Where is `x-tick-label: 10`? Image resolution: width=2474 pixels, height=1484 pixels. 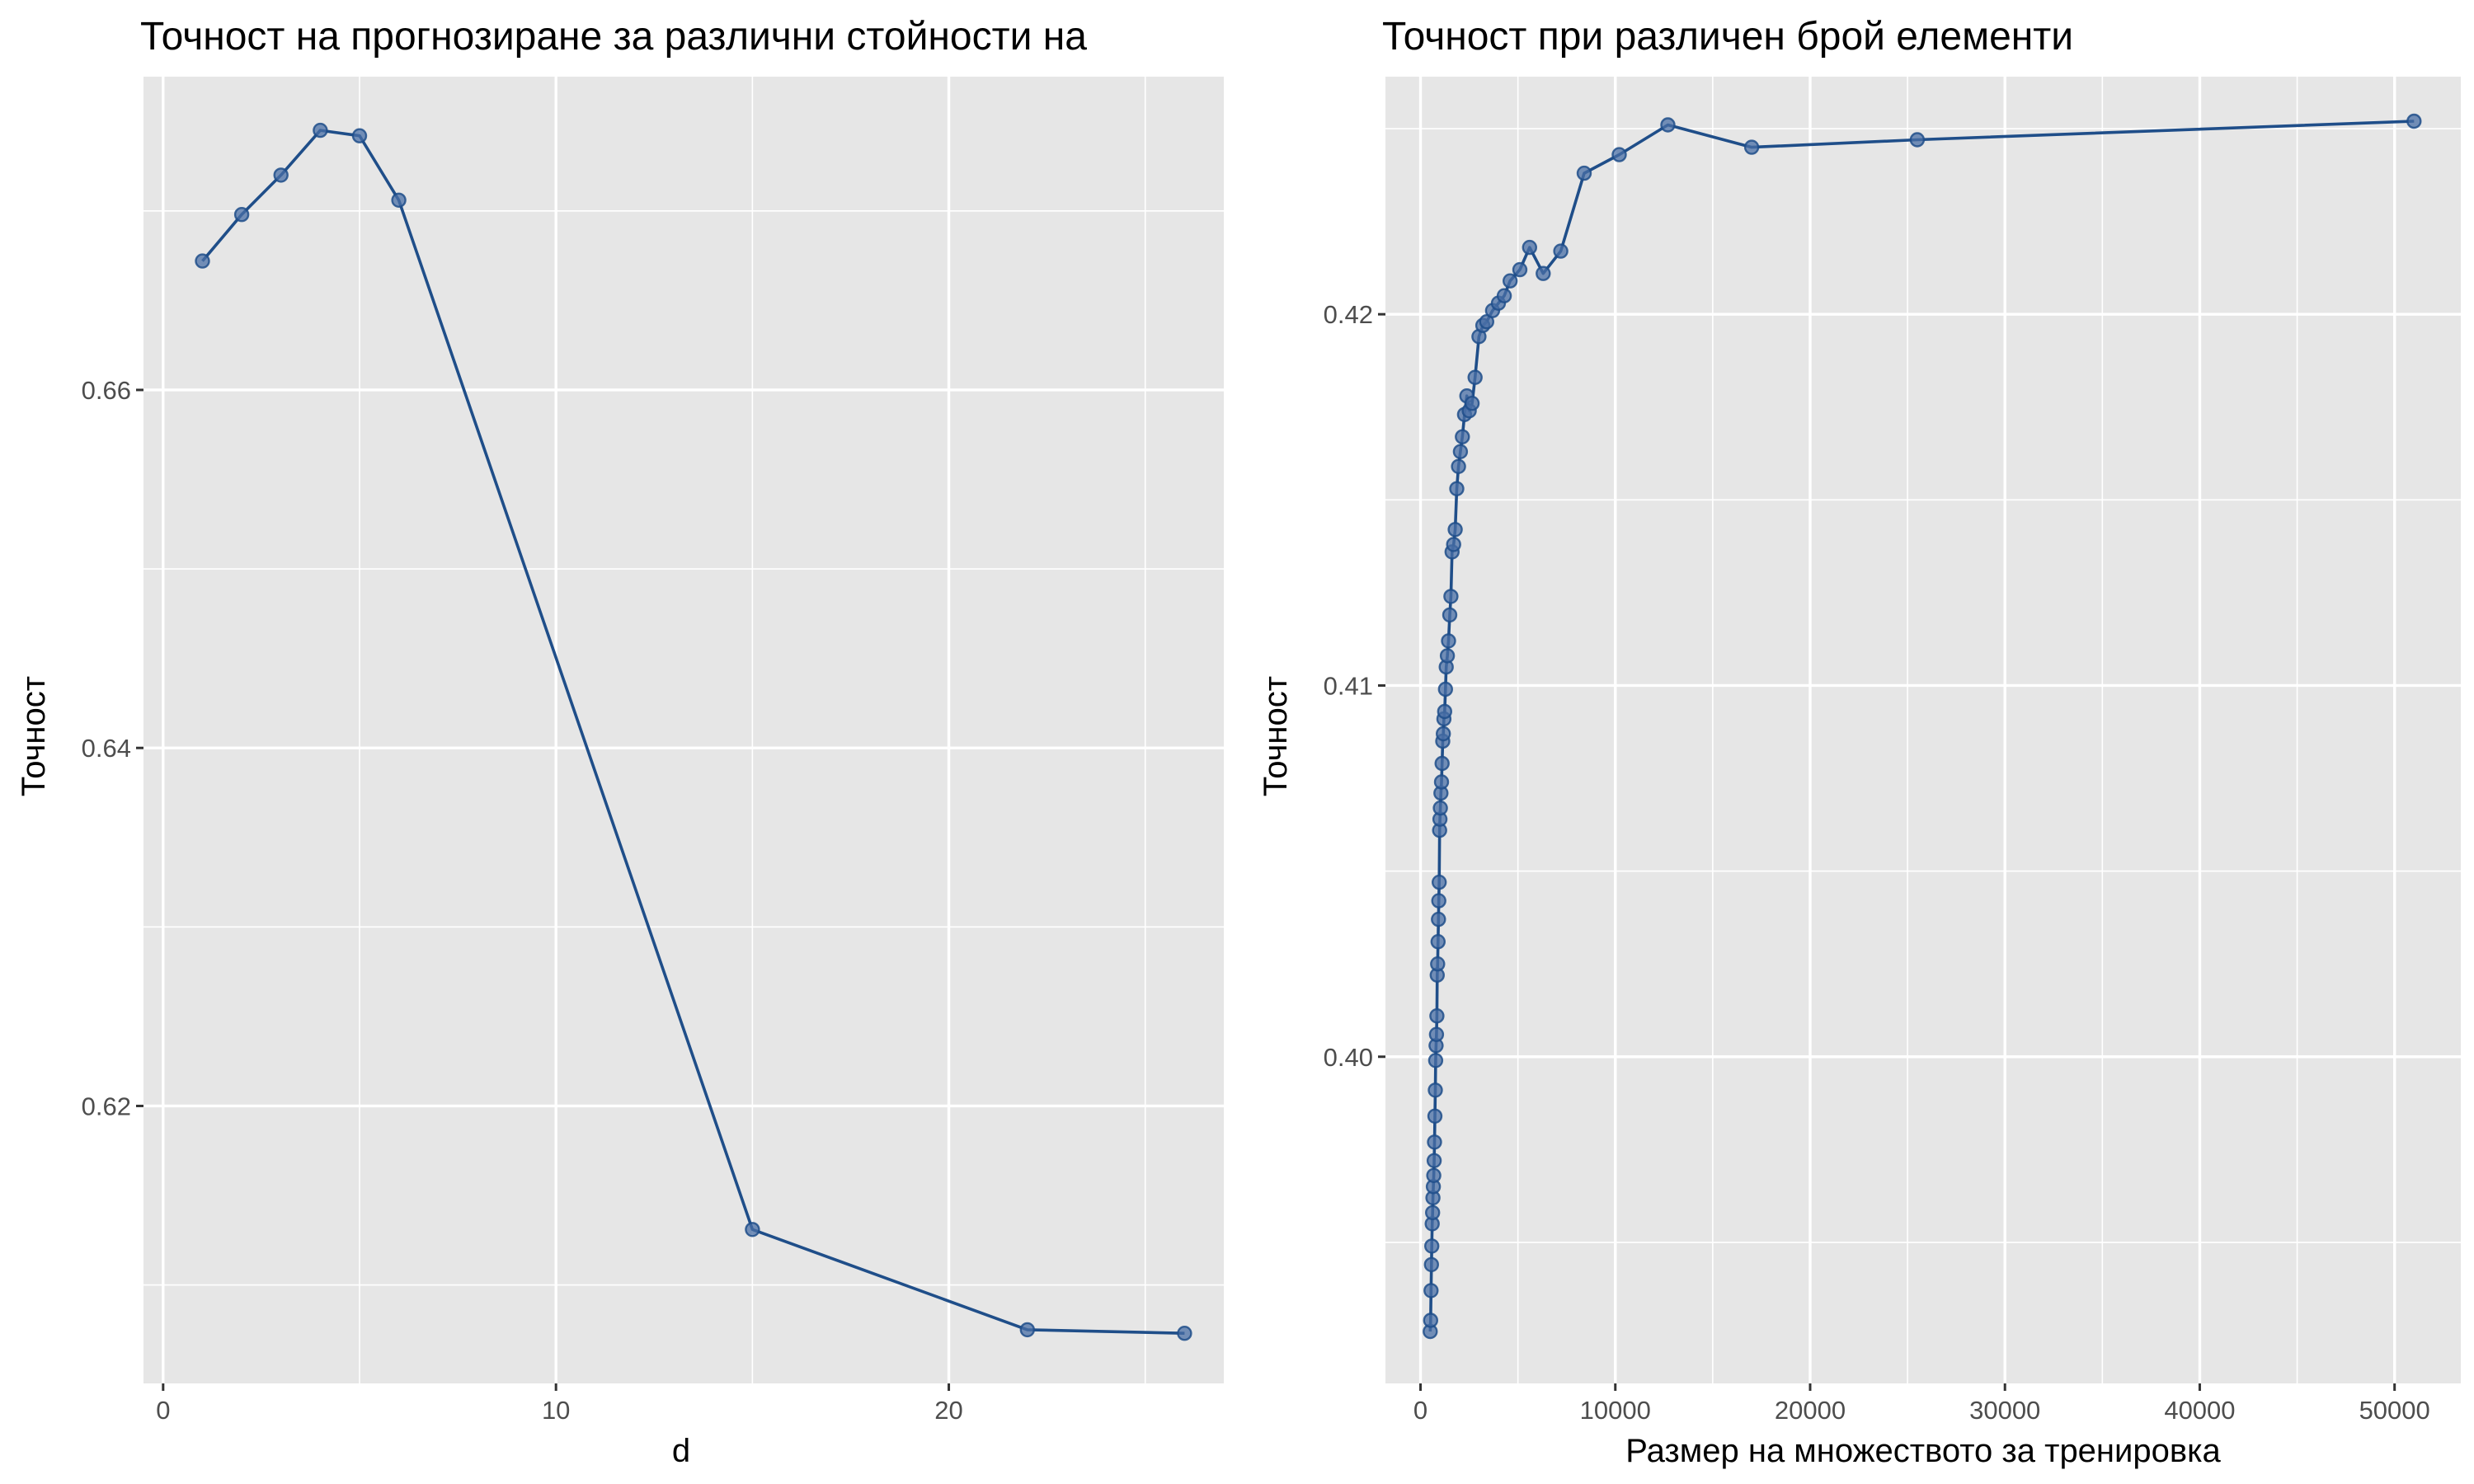 x-tick-label: 10 is located at coordinates (556, 1410).